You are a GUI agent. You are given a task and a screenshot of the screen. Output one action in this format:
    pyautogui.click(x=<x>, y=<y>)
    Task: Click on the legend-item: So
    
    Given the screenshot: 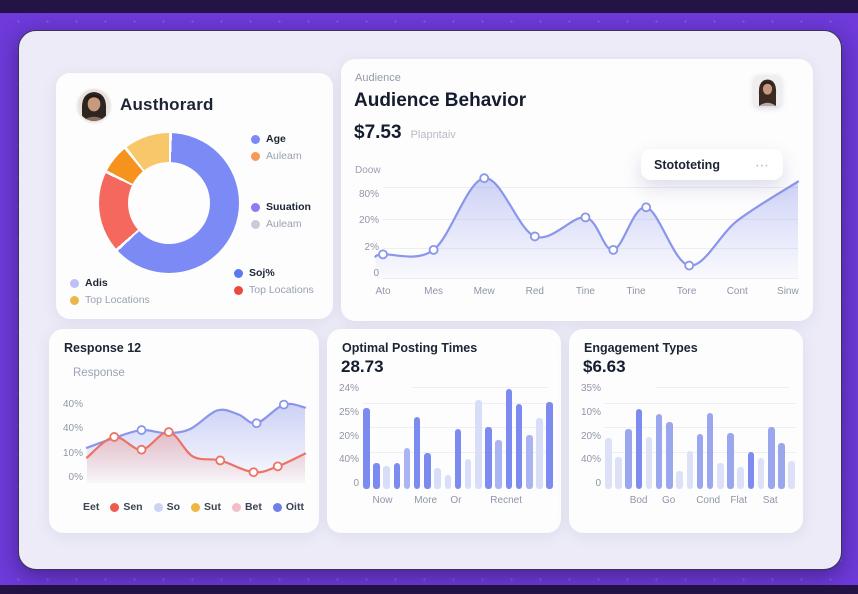 What is the action you would take?
    pyautogui.click(x=167, y=507)
    